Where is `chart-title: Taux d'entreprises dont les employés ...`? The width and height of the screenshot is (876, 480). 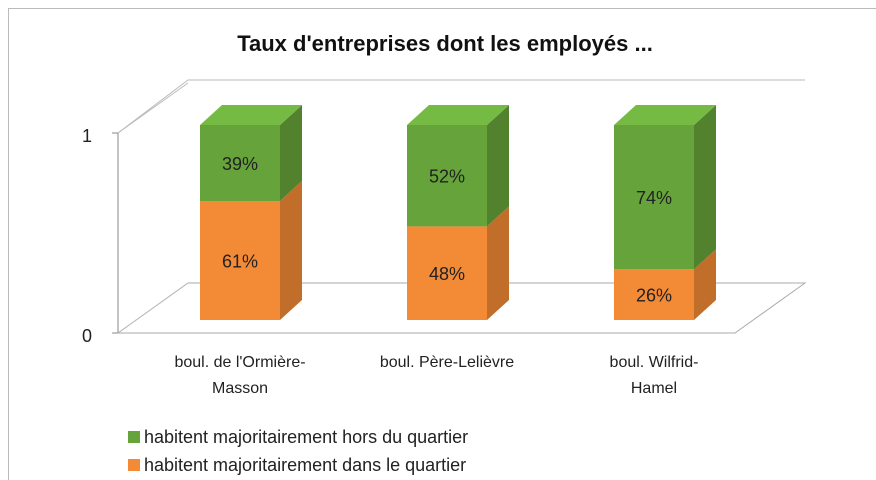
chart-title: Taux d'entreprises dont les employés ... is located at coordinates (445, 43).